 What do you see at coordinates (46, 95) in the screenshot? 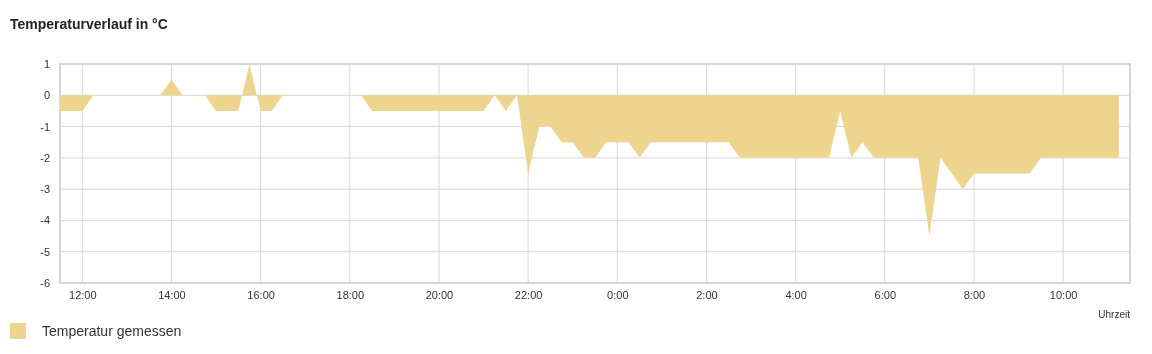
I see `y-tick-label: 0` at bounding box center [46, 95].